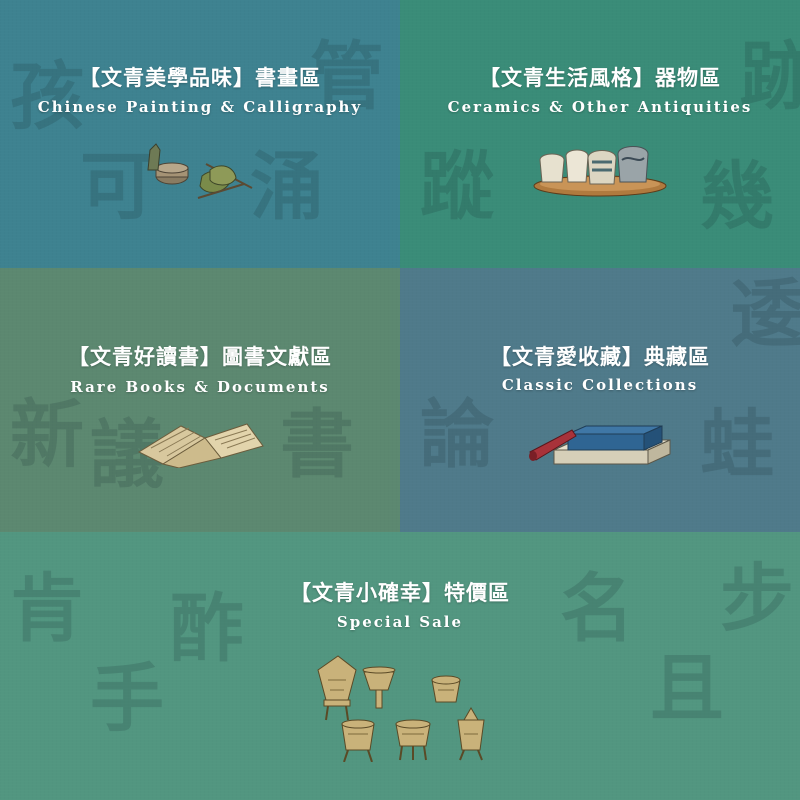 The height and width of the screenshot is (800, 800). What do you see at coordinates (287, 187) in the screenshot?
I see `calligraphy-texture: 涌` at bounding box center [287, 187].